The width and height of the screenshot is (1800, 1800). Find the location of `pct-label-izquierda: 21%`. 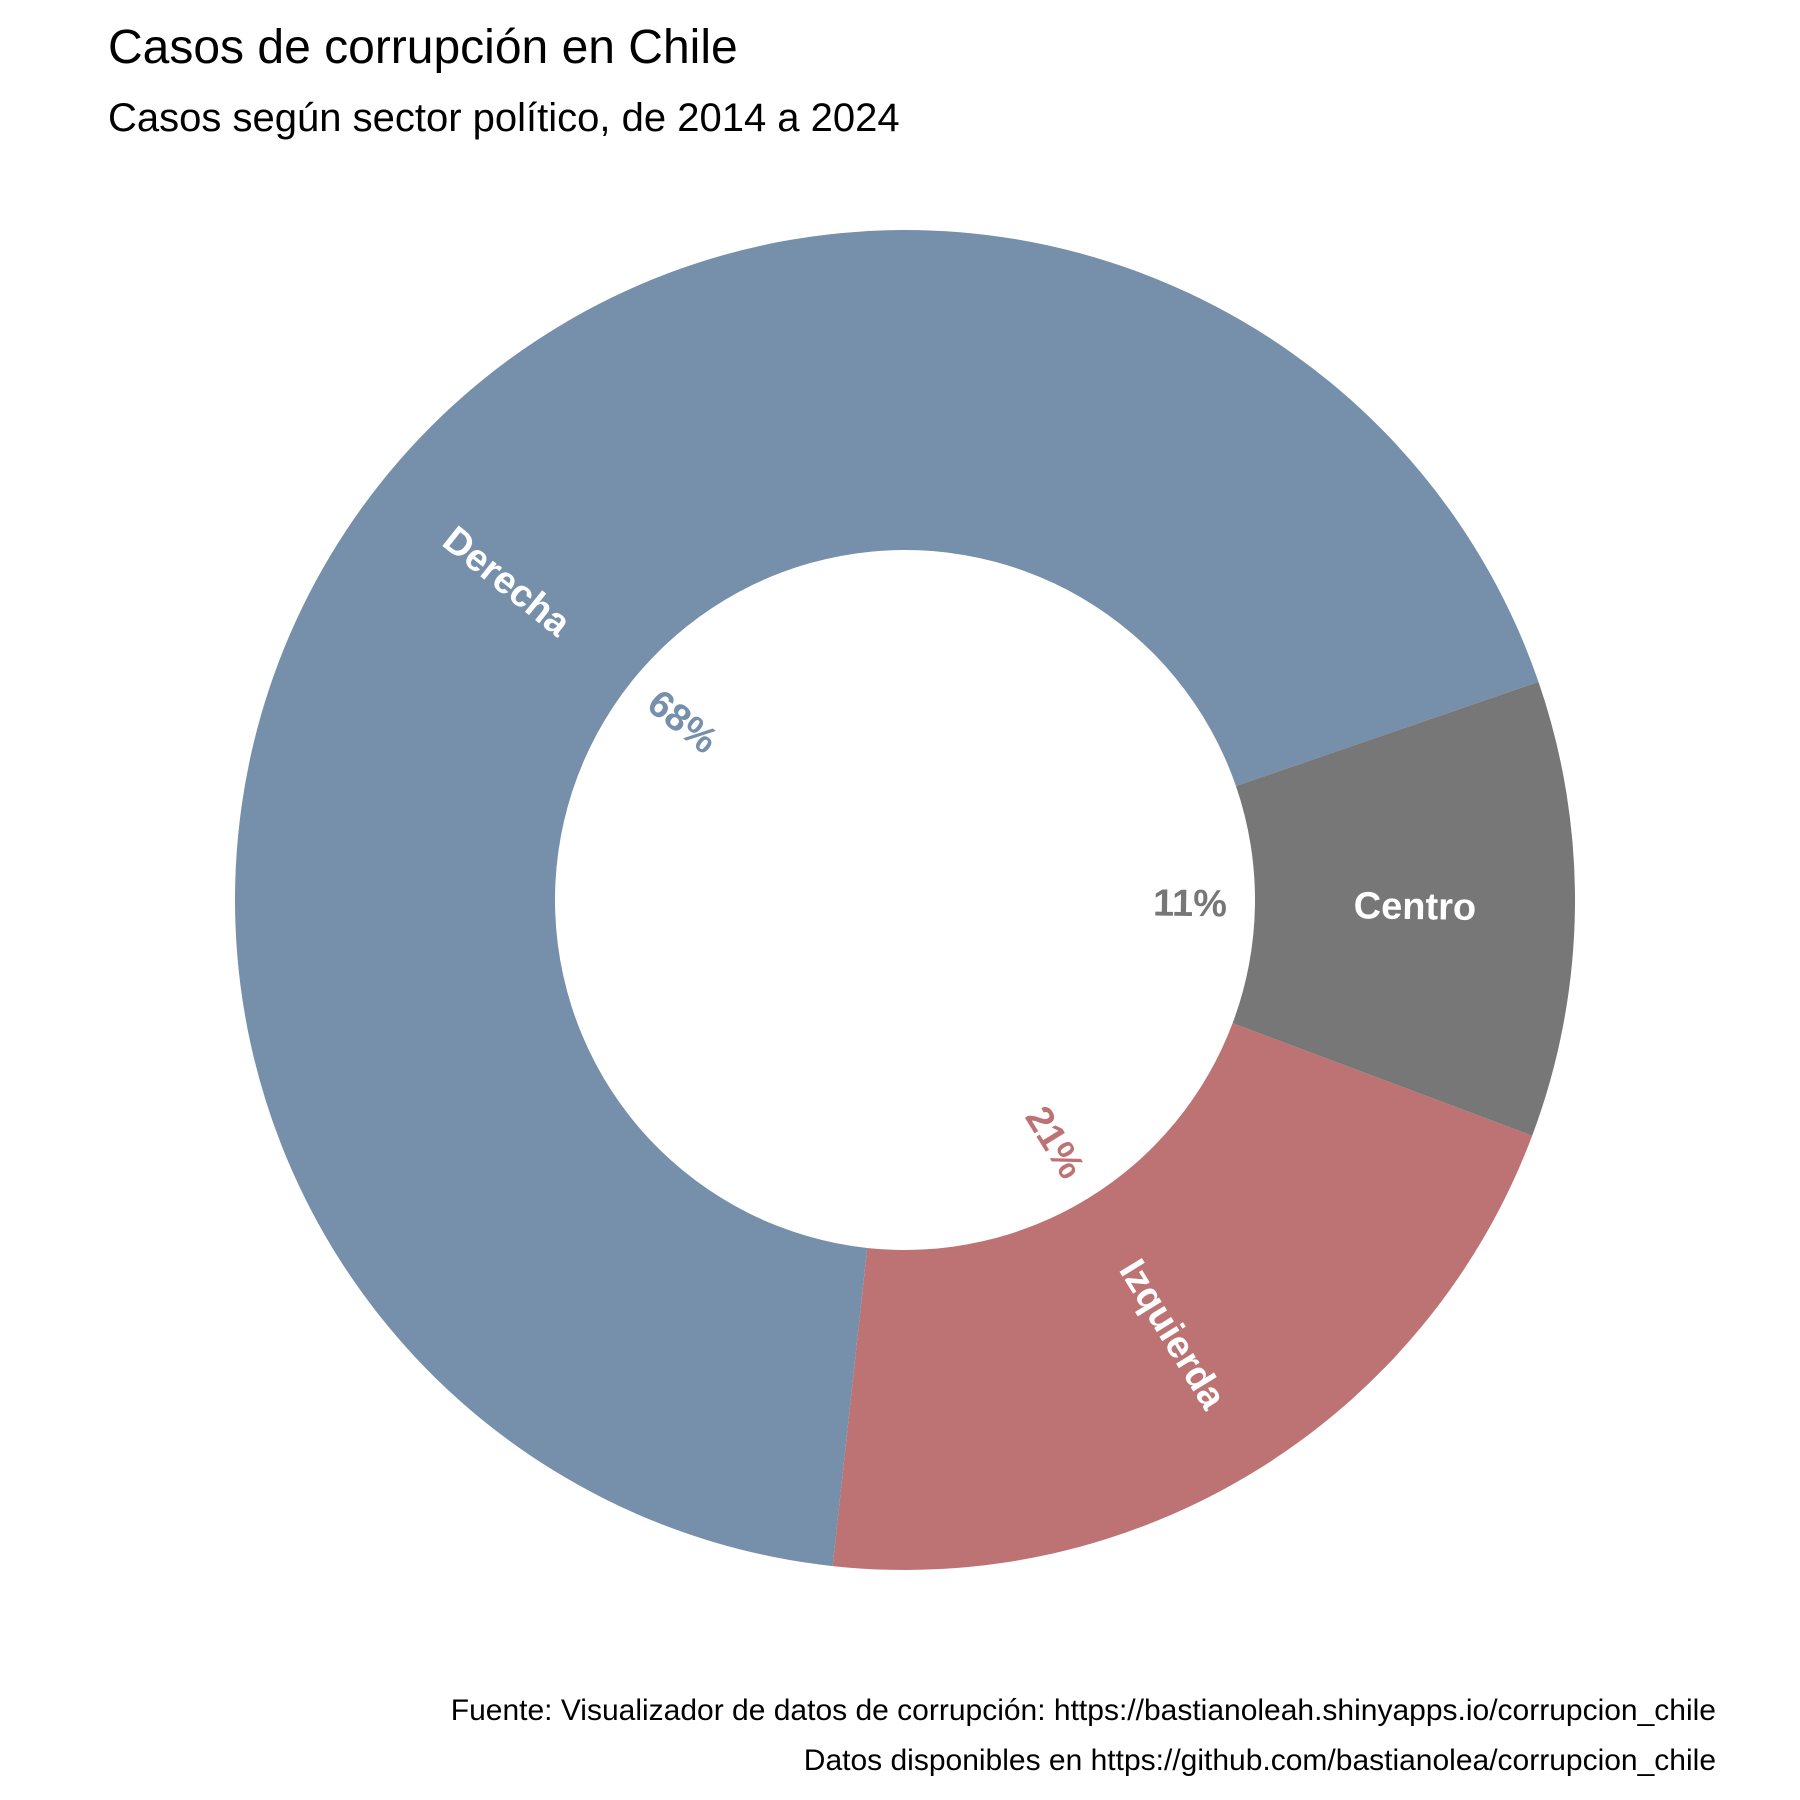

pct-label-izquierda: 21% is located at coordinates (1055, 1142).